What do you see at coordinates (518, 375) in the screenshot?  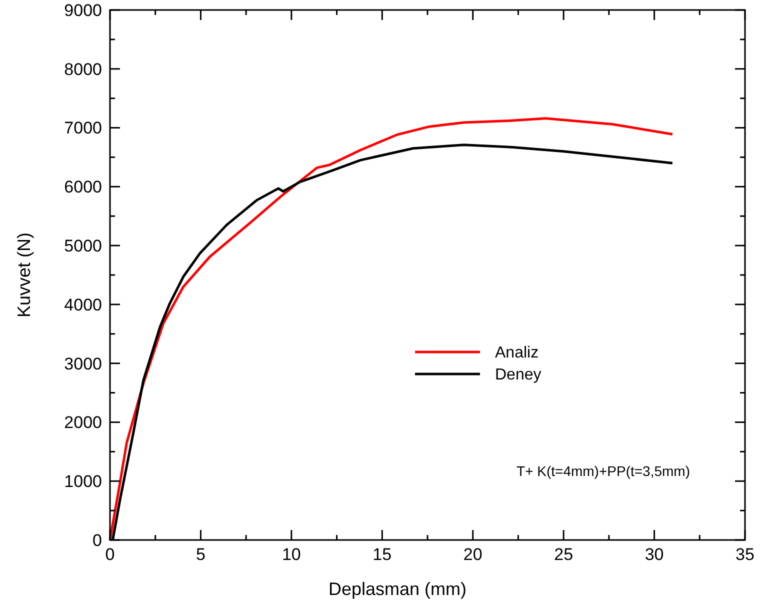 I see `legend-label: Deney` at bounding box center [518, 375].